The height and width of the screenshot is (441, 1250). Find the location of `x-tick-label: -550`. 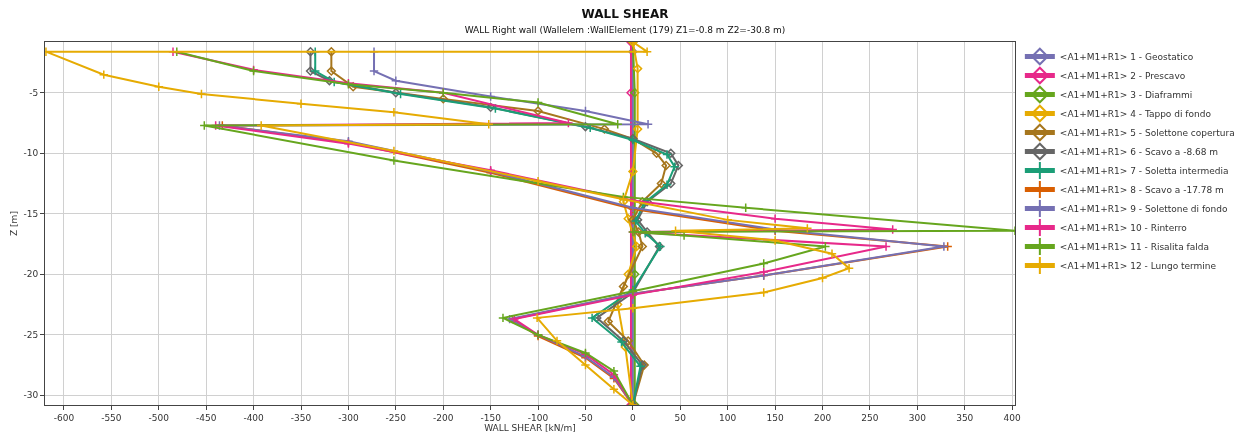

x-tick-label: -550 is located at coordinates (111, 417).